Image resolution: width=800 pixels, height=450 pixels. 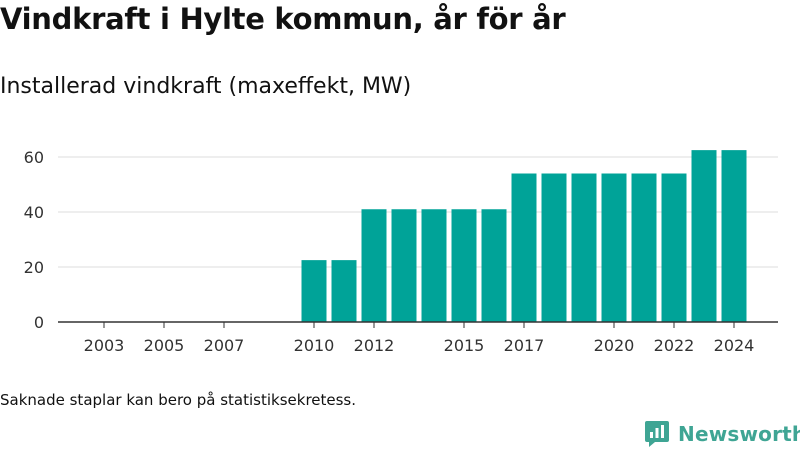 I want to click on bar-2010, so click(x=314, y=291).